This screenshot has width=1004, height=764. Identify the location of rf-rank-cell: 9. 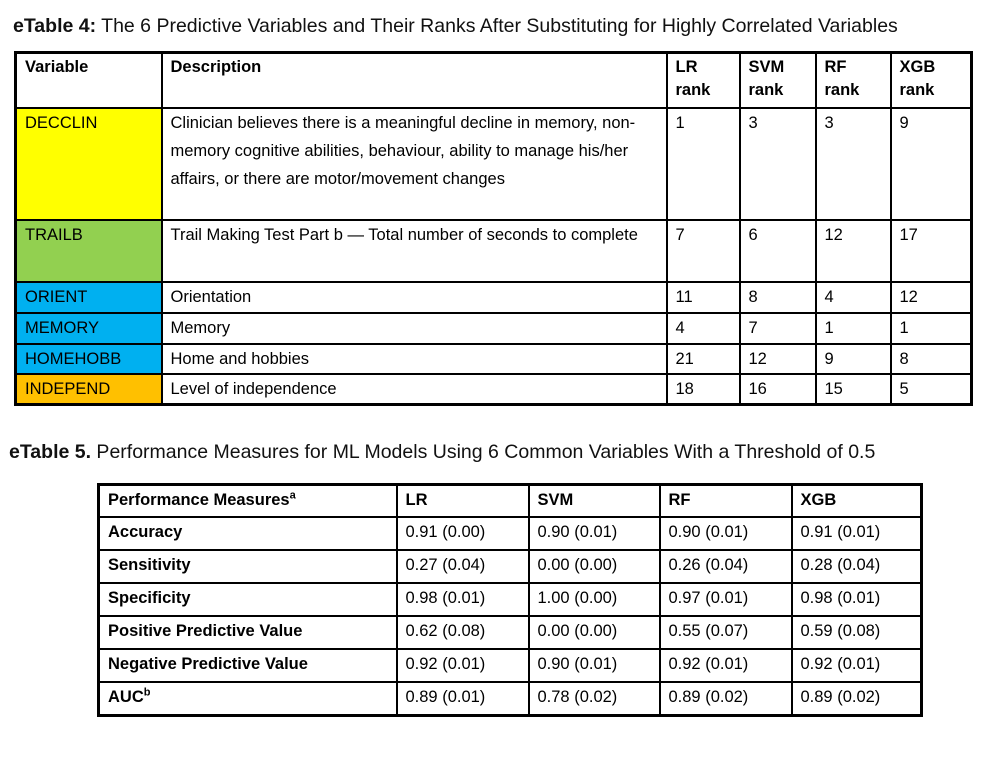
(853, 359).